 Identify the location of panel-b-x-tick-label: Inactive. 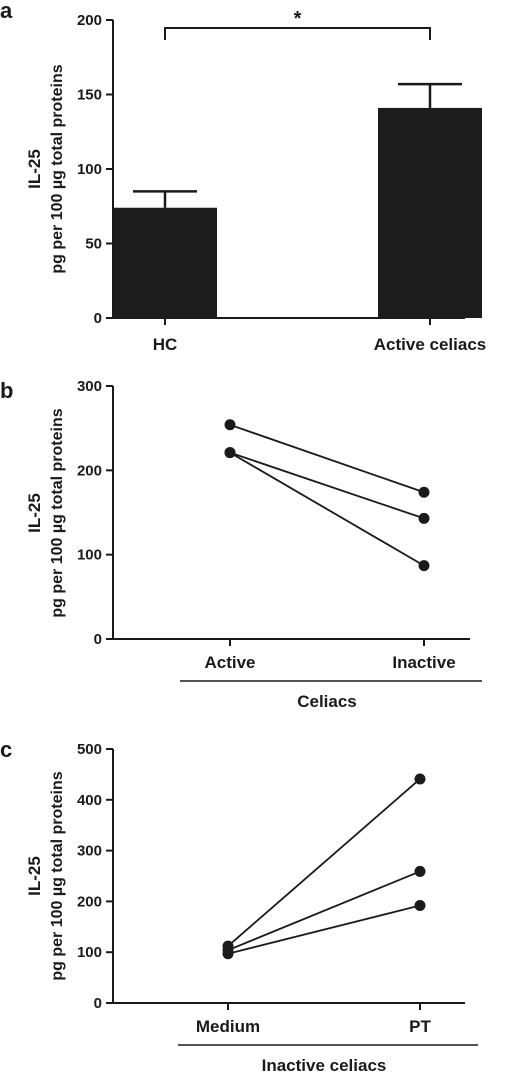
(423, 662).